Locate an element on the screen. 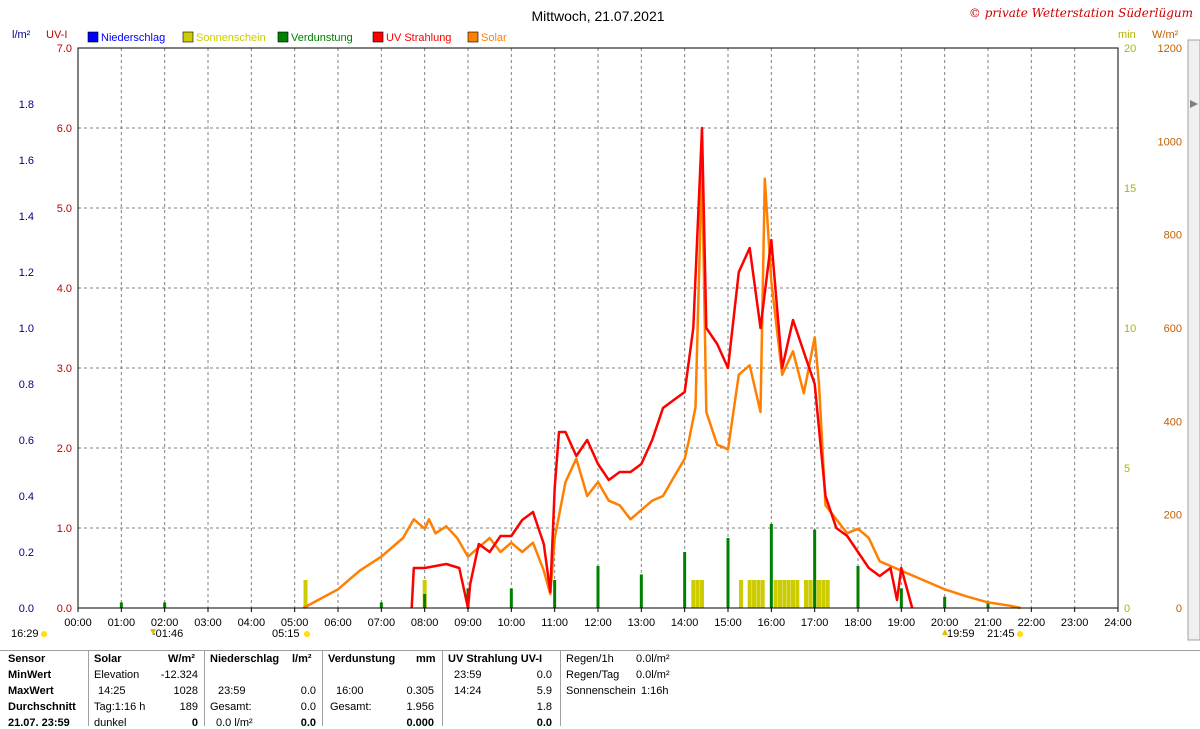 This screenshot has width=1200, height=729. row-label-min: MinWert is located at coordinates (30, 675).